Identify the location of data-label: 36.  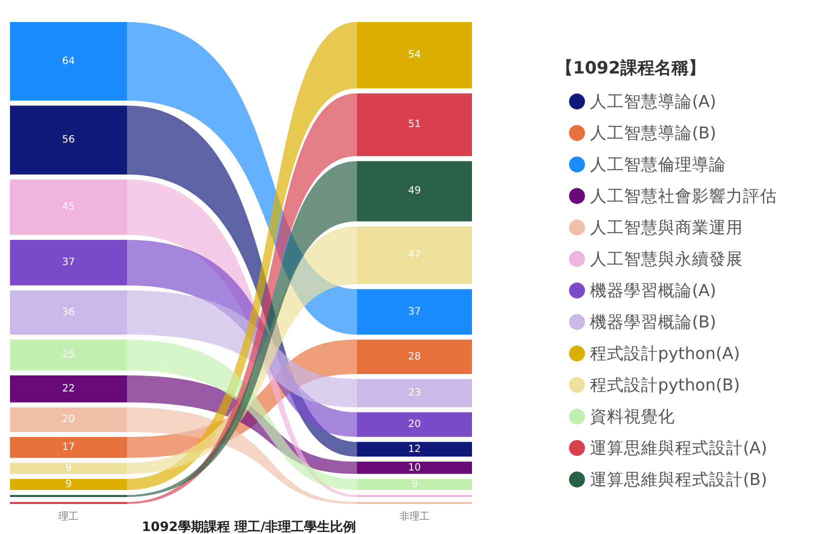
(68, 312).